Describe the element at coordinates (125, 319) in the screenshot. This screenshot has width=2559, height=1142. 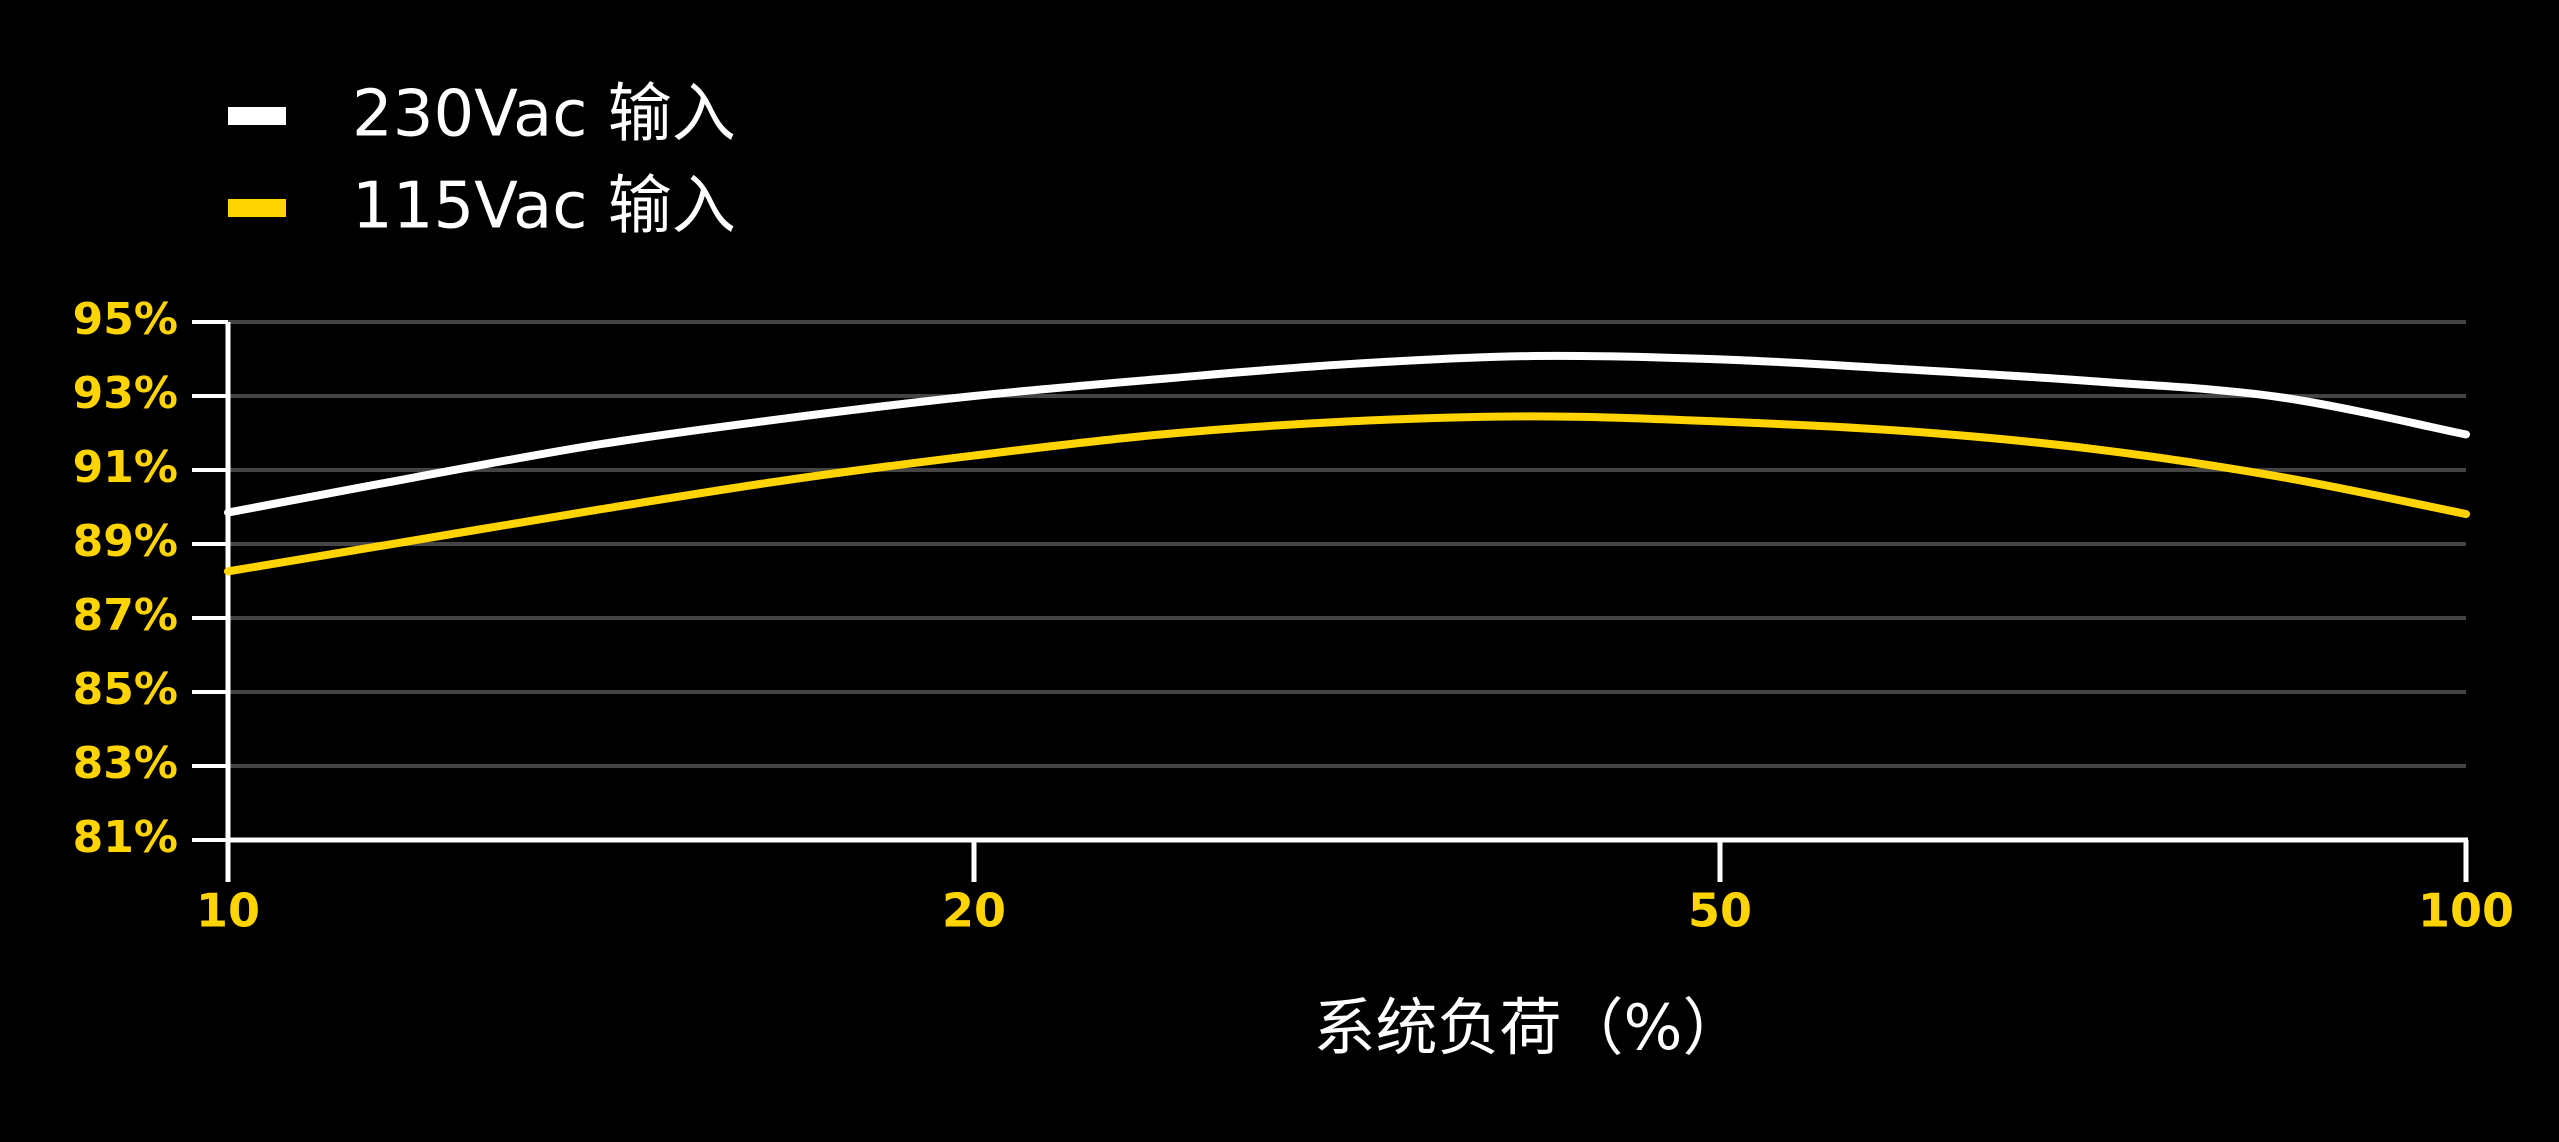
I see `y-tick-label: 95%` at that location.